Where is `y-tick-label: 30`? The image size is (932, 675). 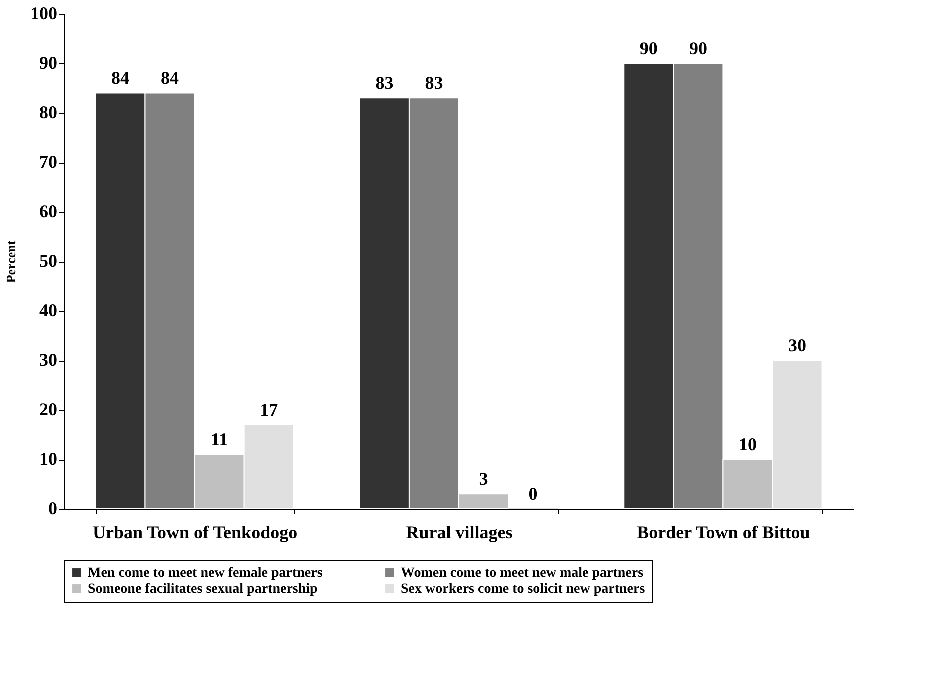
y-tick-label: 30 is located at coordinates (49, 360).